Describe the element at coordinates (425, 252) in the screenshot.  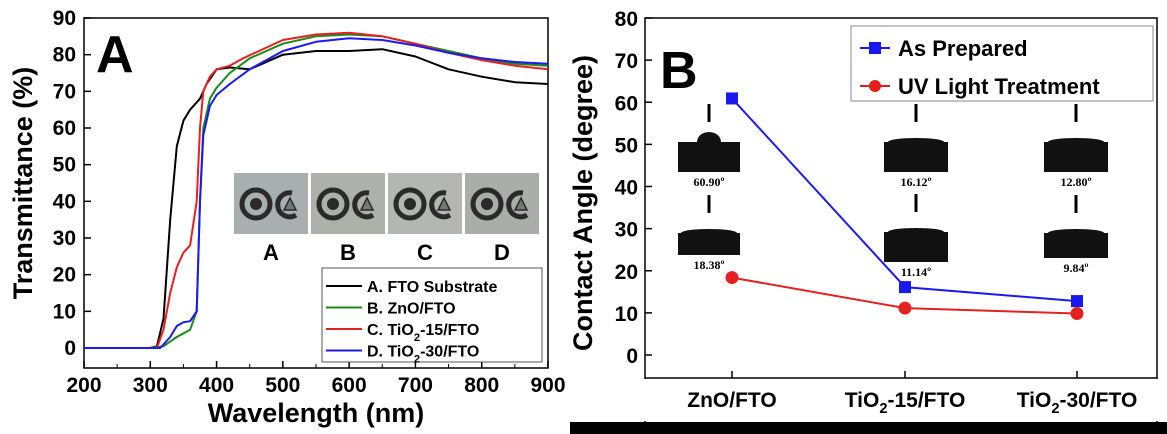
I see `inset-photo-label: C` at that location.